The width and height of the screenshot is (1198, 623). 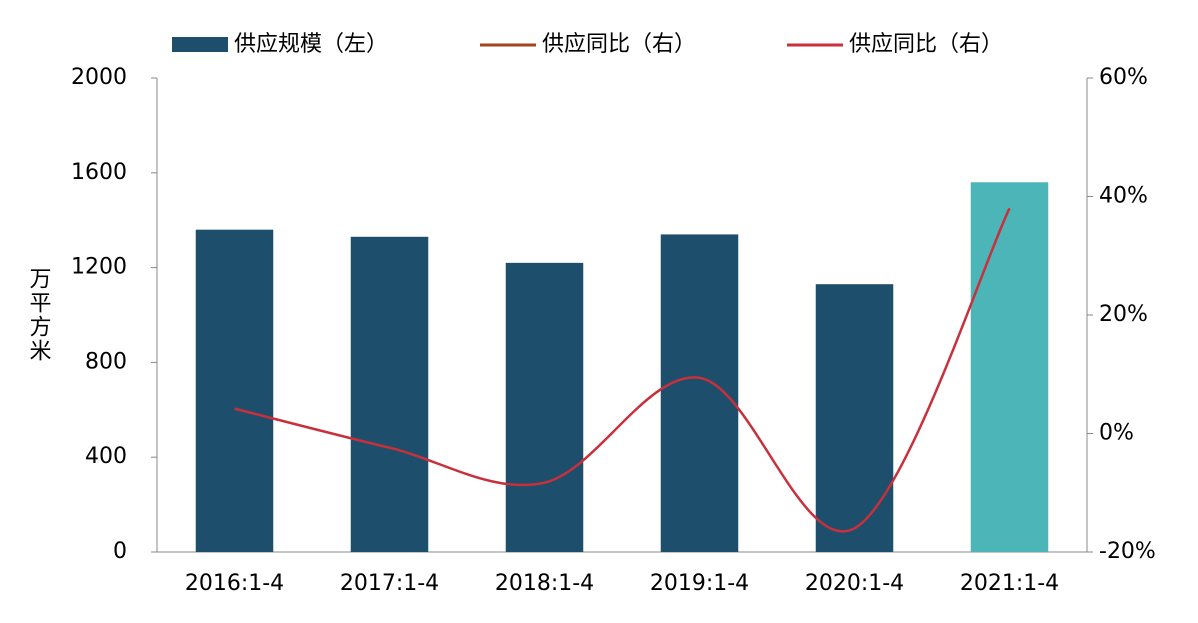 What do you see at coordinates (311, 44) in the screenshot?
I see `legend-label: 供应规模（左）` at bounding box center [311, 44].